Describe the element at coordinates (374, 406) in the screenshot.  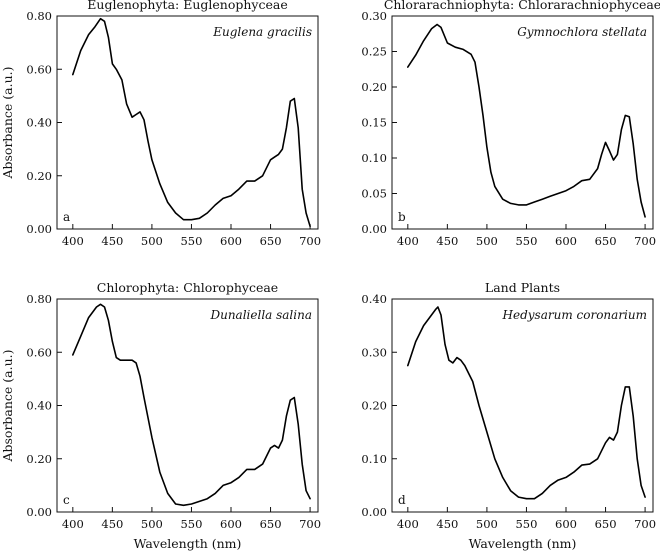
I see `y-tick-label-d-2: 0.20` at that location.